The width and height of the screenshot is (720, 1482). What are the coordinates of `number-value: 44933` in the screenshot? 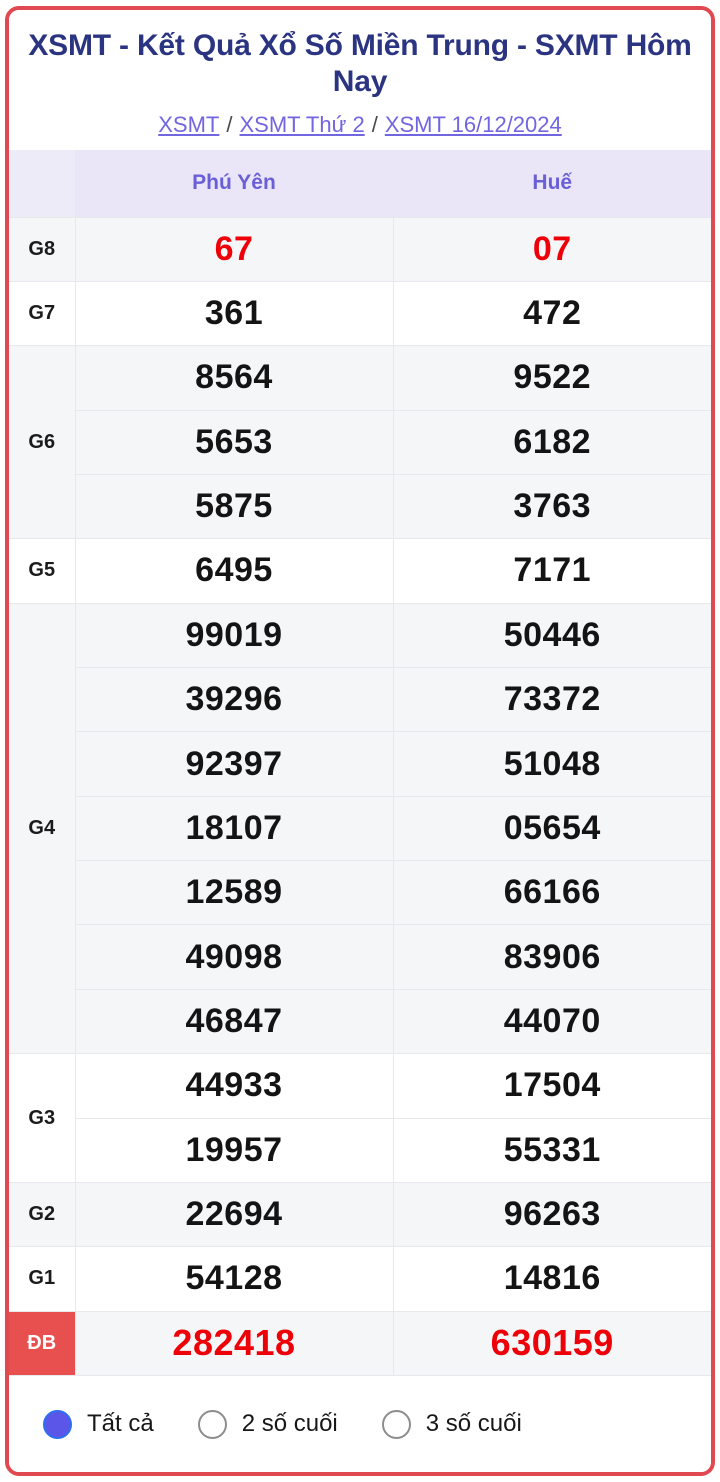 It's located at (234, 1085).